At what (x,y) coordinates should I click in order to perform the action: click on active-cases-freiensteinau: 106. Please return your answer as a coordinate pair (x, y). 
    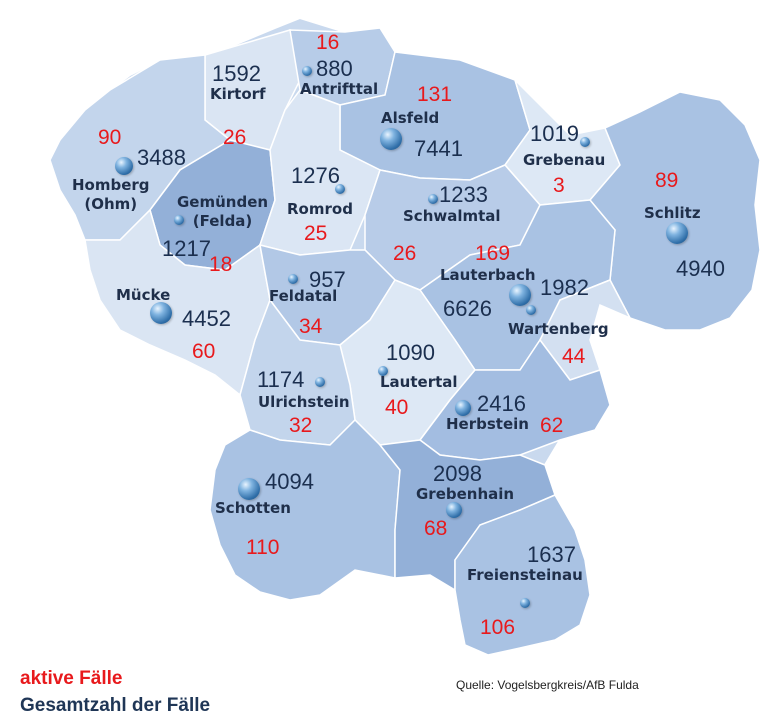
    Looking at the image, I should click on (498, 627).